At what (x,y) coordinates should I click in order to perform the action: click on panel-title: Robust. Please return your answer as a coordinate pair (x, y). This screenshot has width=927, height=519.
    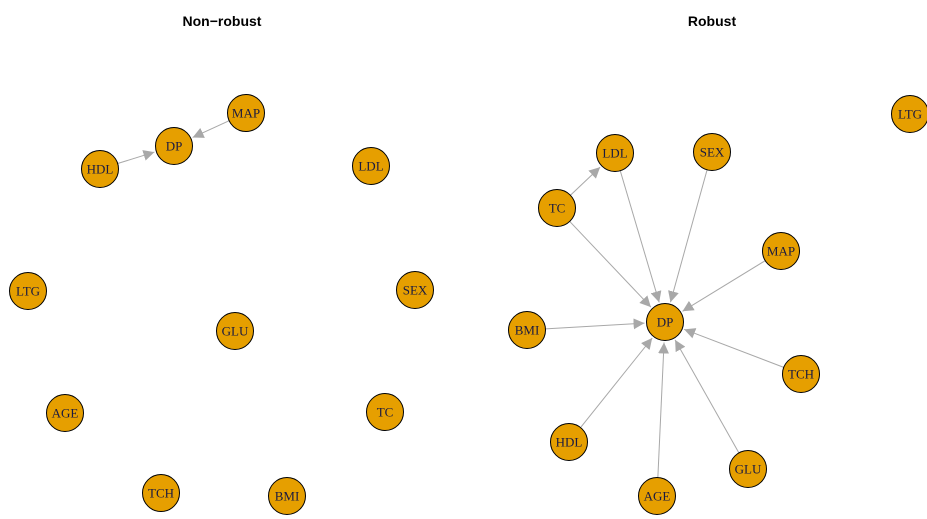
    Looking at the image, I should click on (712, 21).